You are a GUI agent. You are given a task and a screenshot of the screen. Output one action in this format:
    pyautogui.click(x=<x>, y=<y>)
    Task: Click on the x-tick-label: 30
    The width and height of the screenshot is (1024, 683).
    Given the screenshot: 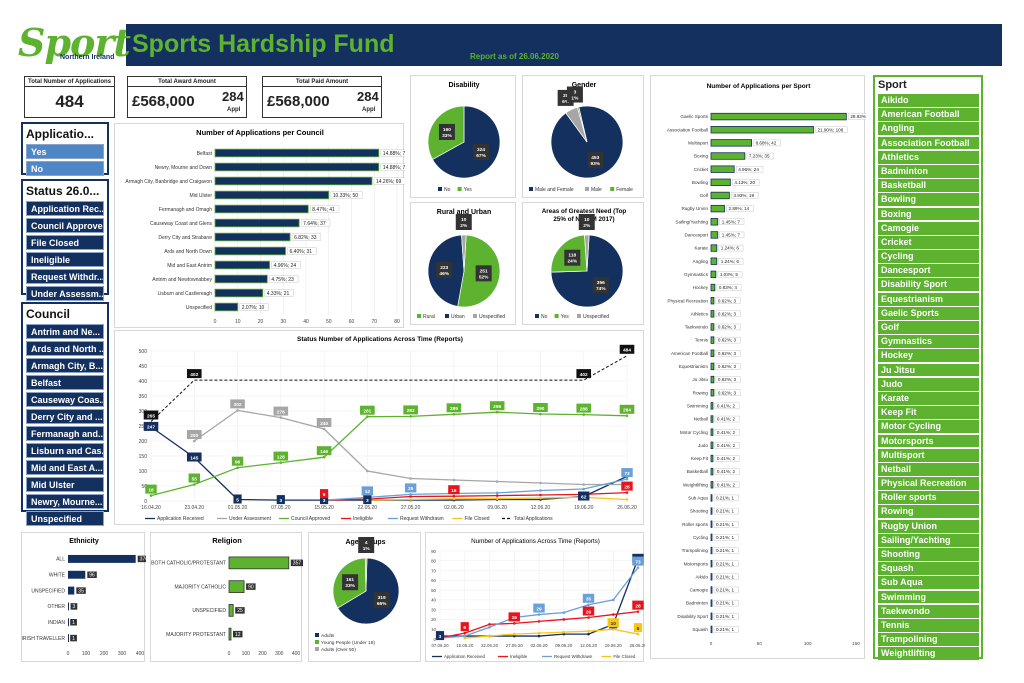 What is the action you would take?
    pyautogui.click(x=283, y=322)
    